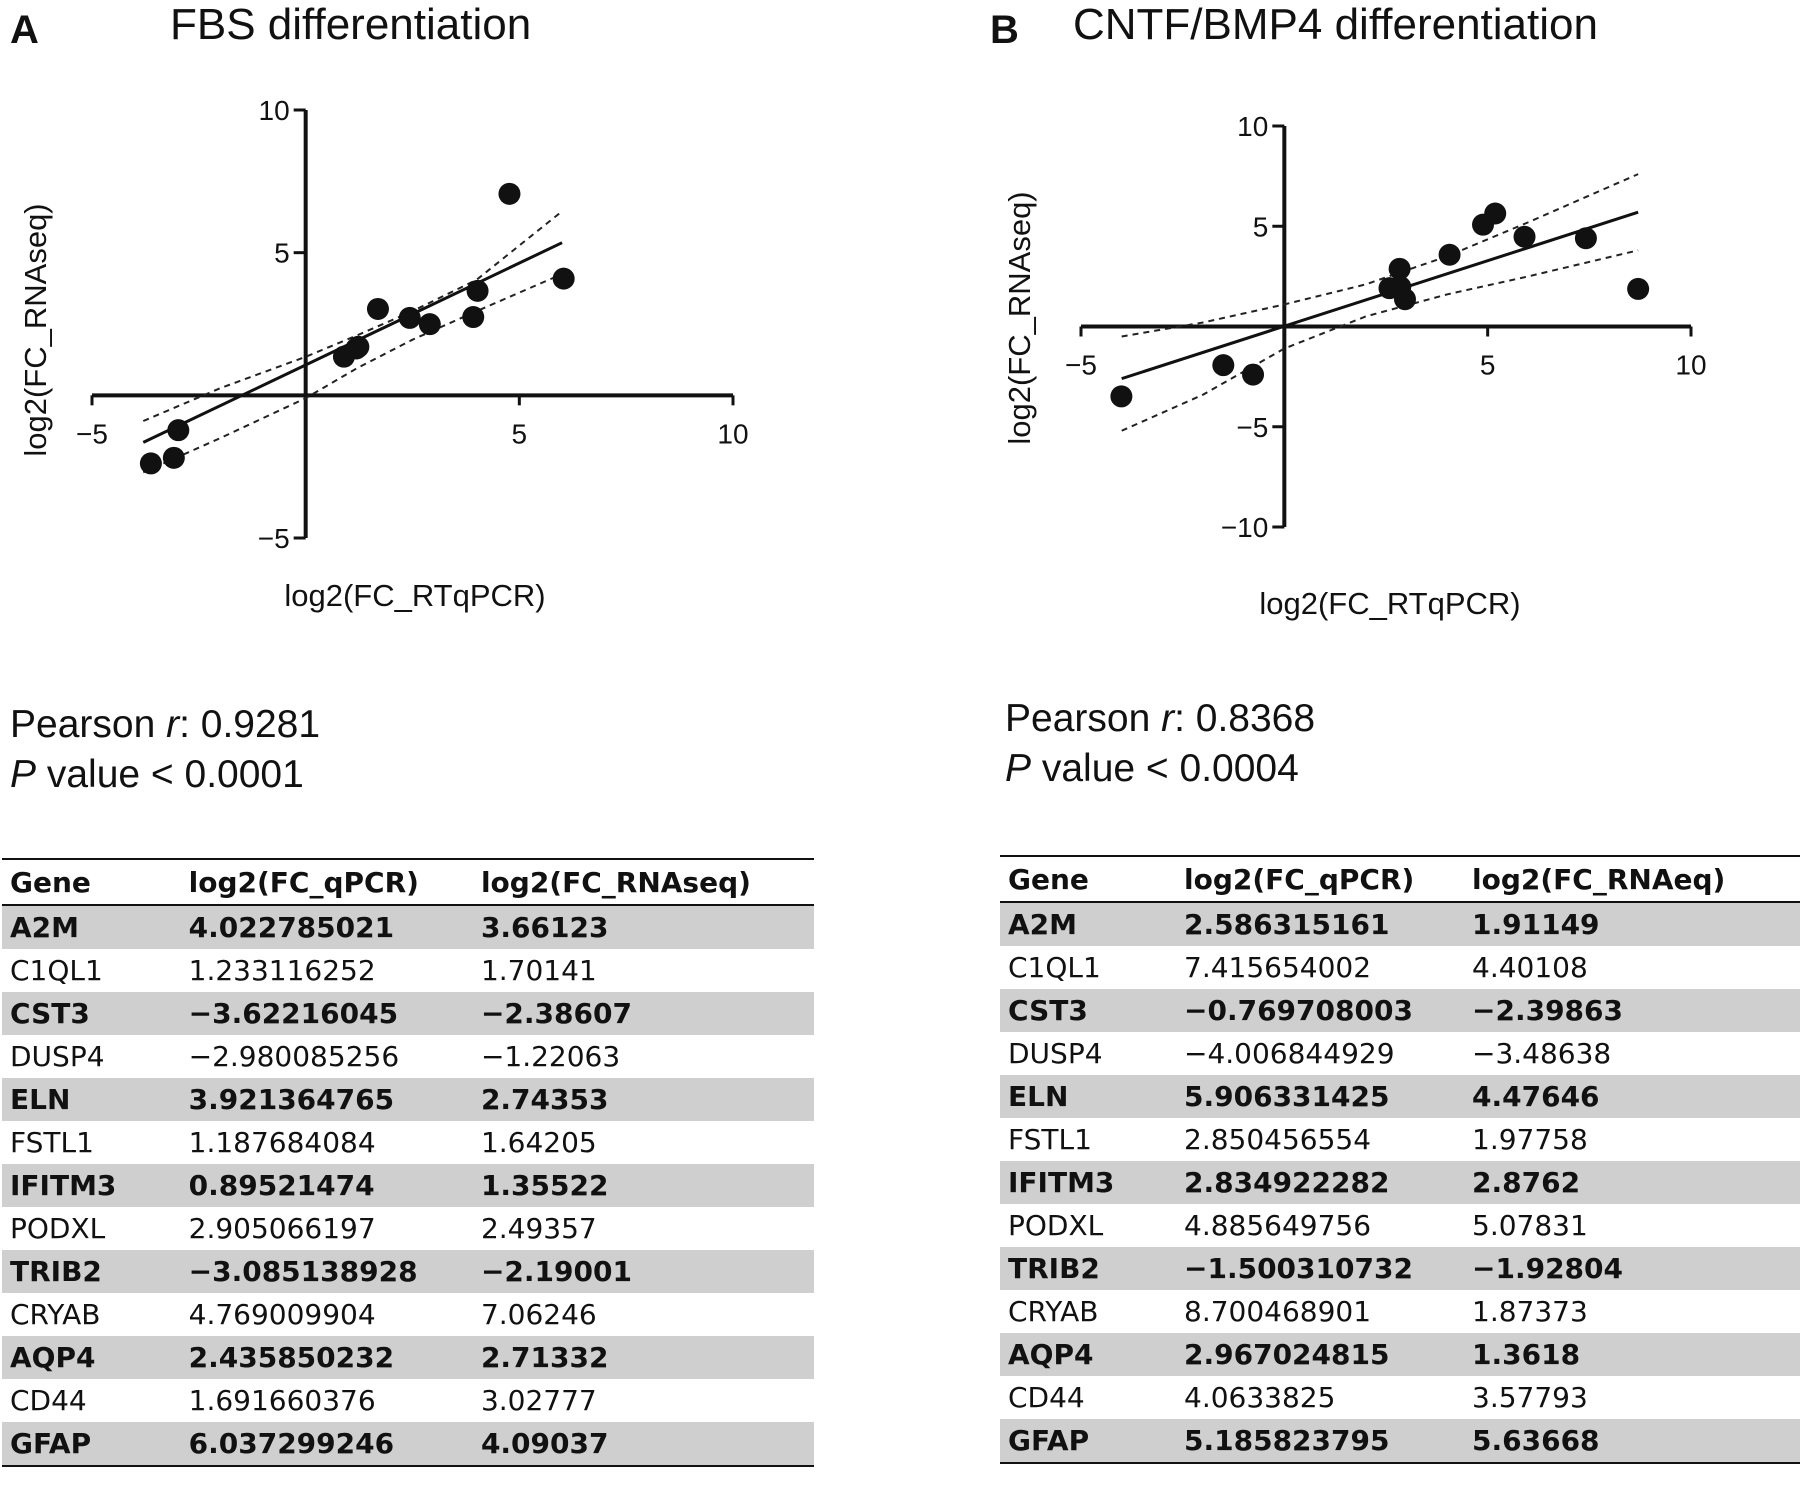 The image size is (1810, 1493). Describe the element at coordinates (88, 724) in the screenshot. I see `pearson-label: Pearson` at that location.